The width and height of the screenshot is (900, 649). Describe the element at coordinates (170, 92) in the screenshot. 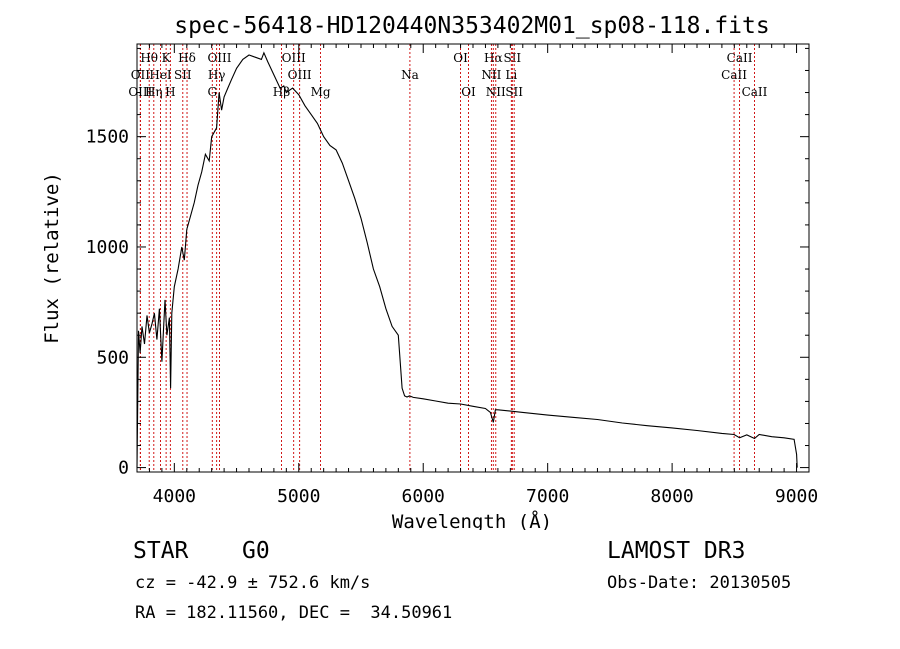

I see `line-marker-label: H` at that location.